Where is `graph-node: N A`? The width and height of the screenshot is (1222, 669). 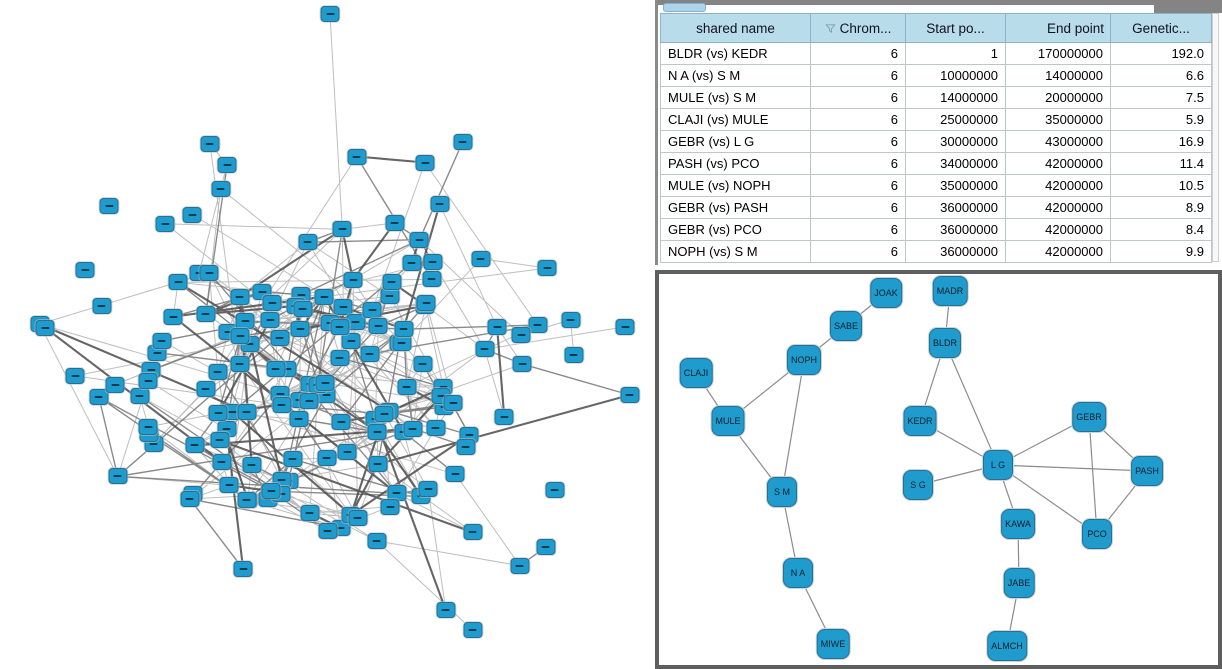
graph-node: N A is located at coordinates (798, 573).